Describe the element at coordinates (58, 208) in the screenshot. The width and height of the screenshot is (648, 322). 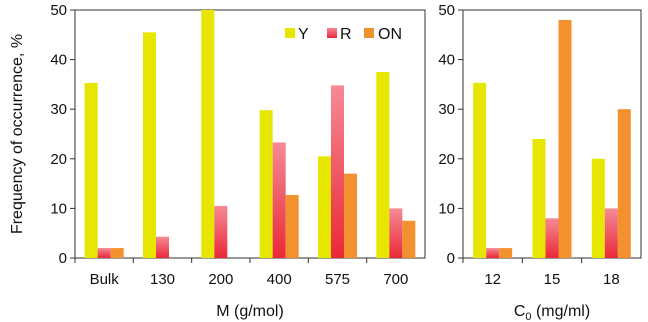
I see `left-y-tick-label: 10` at that location.